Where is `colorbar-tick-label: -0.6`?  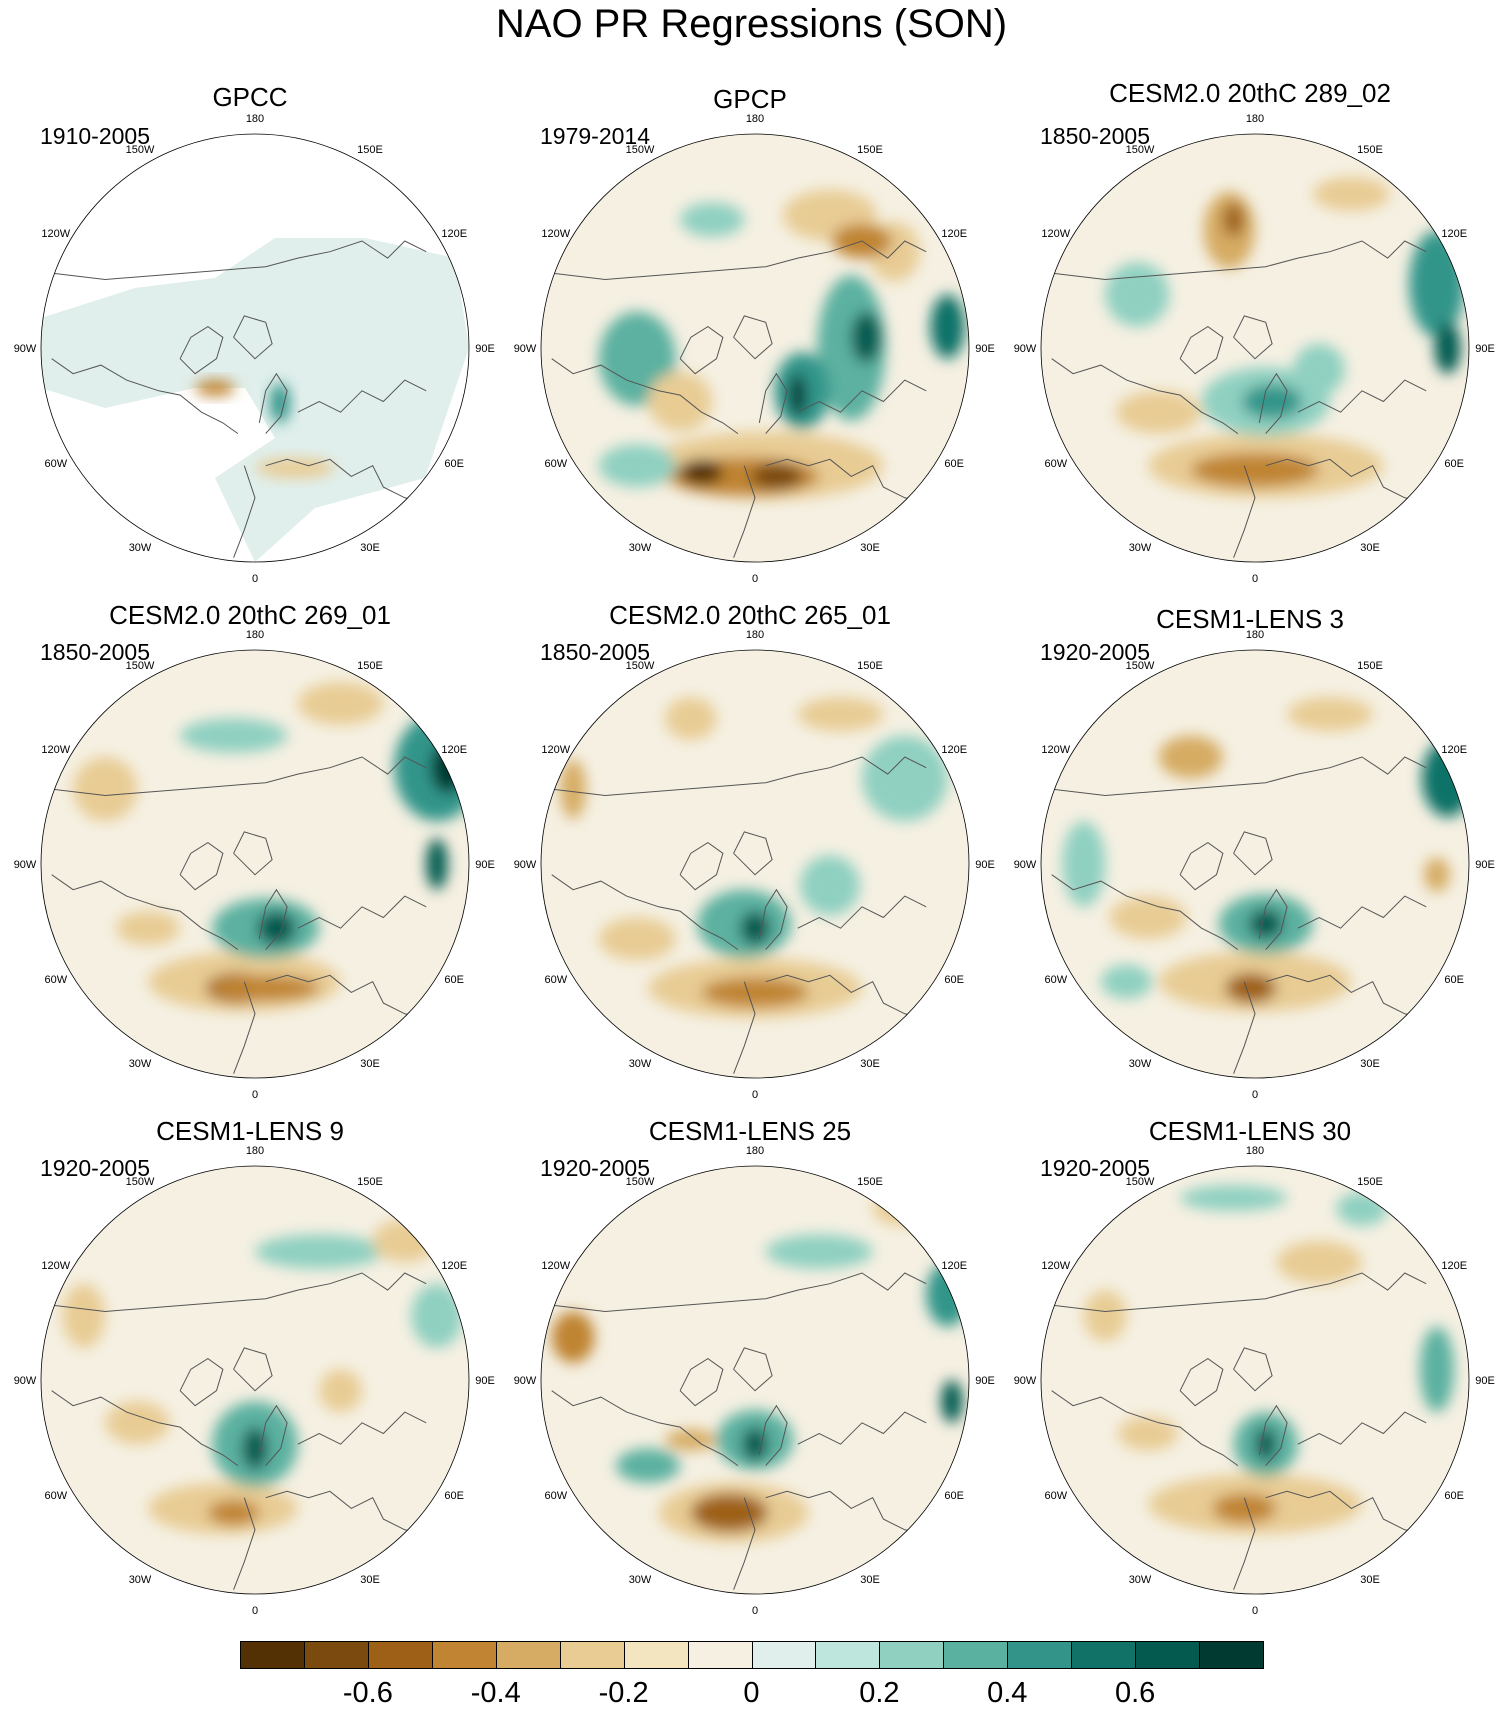 colorbar-tick-label: -0.6 is located at coordinates (367, 1693).